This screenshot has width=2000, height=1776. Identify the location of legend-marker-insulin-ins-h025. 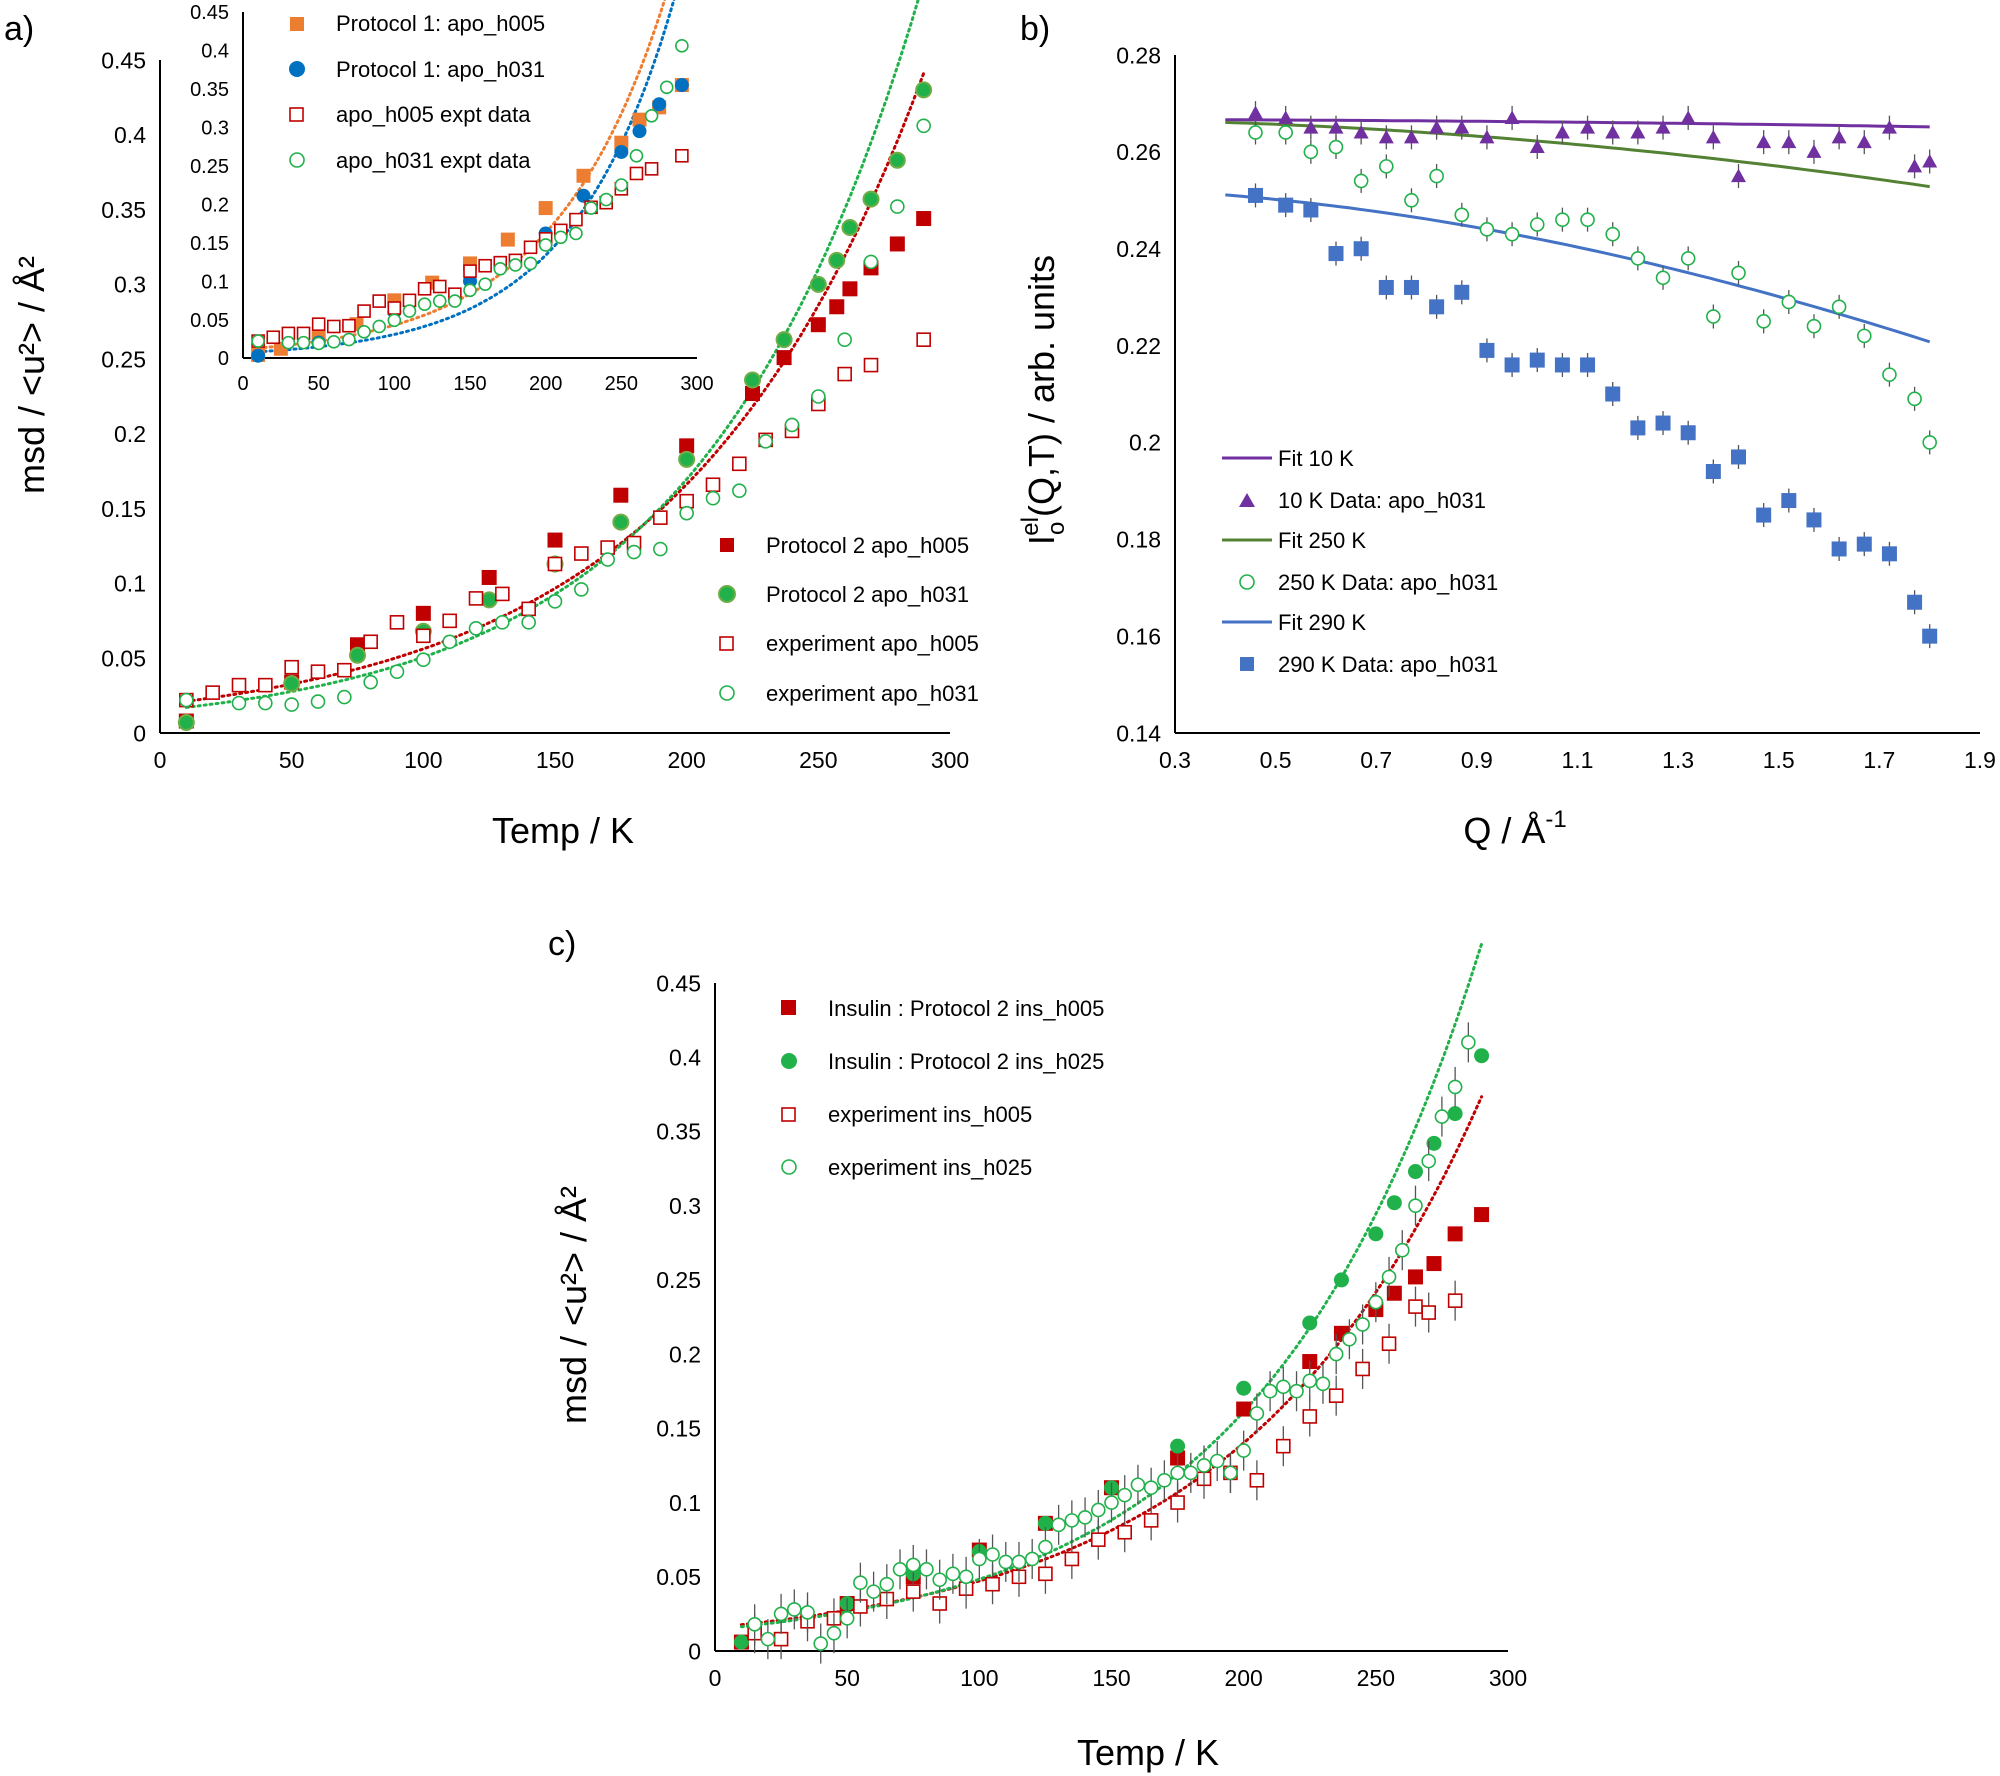
(789, 1061).